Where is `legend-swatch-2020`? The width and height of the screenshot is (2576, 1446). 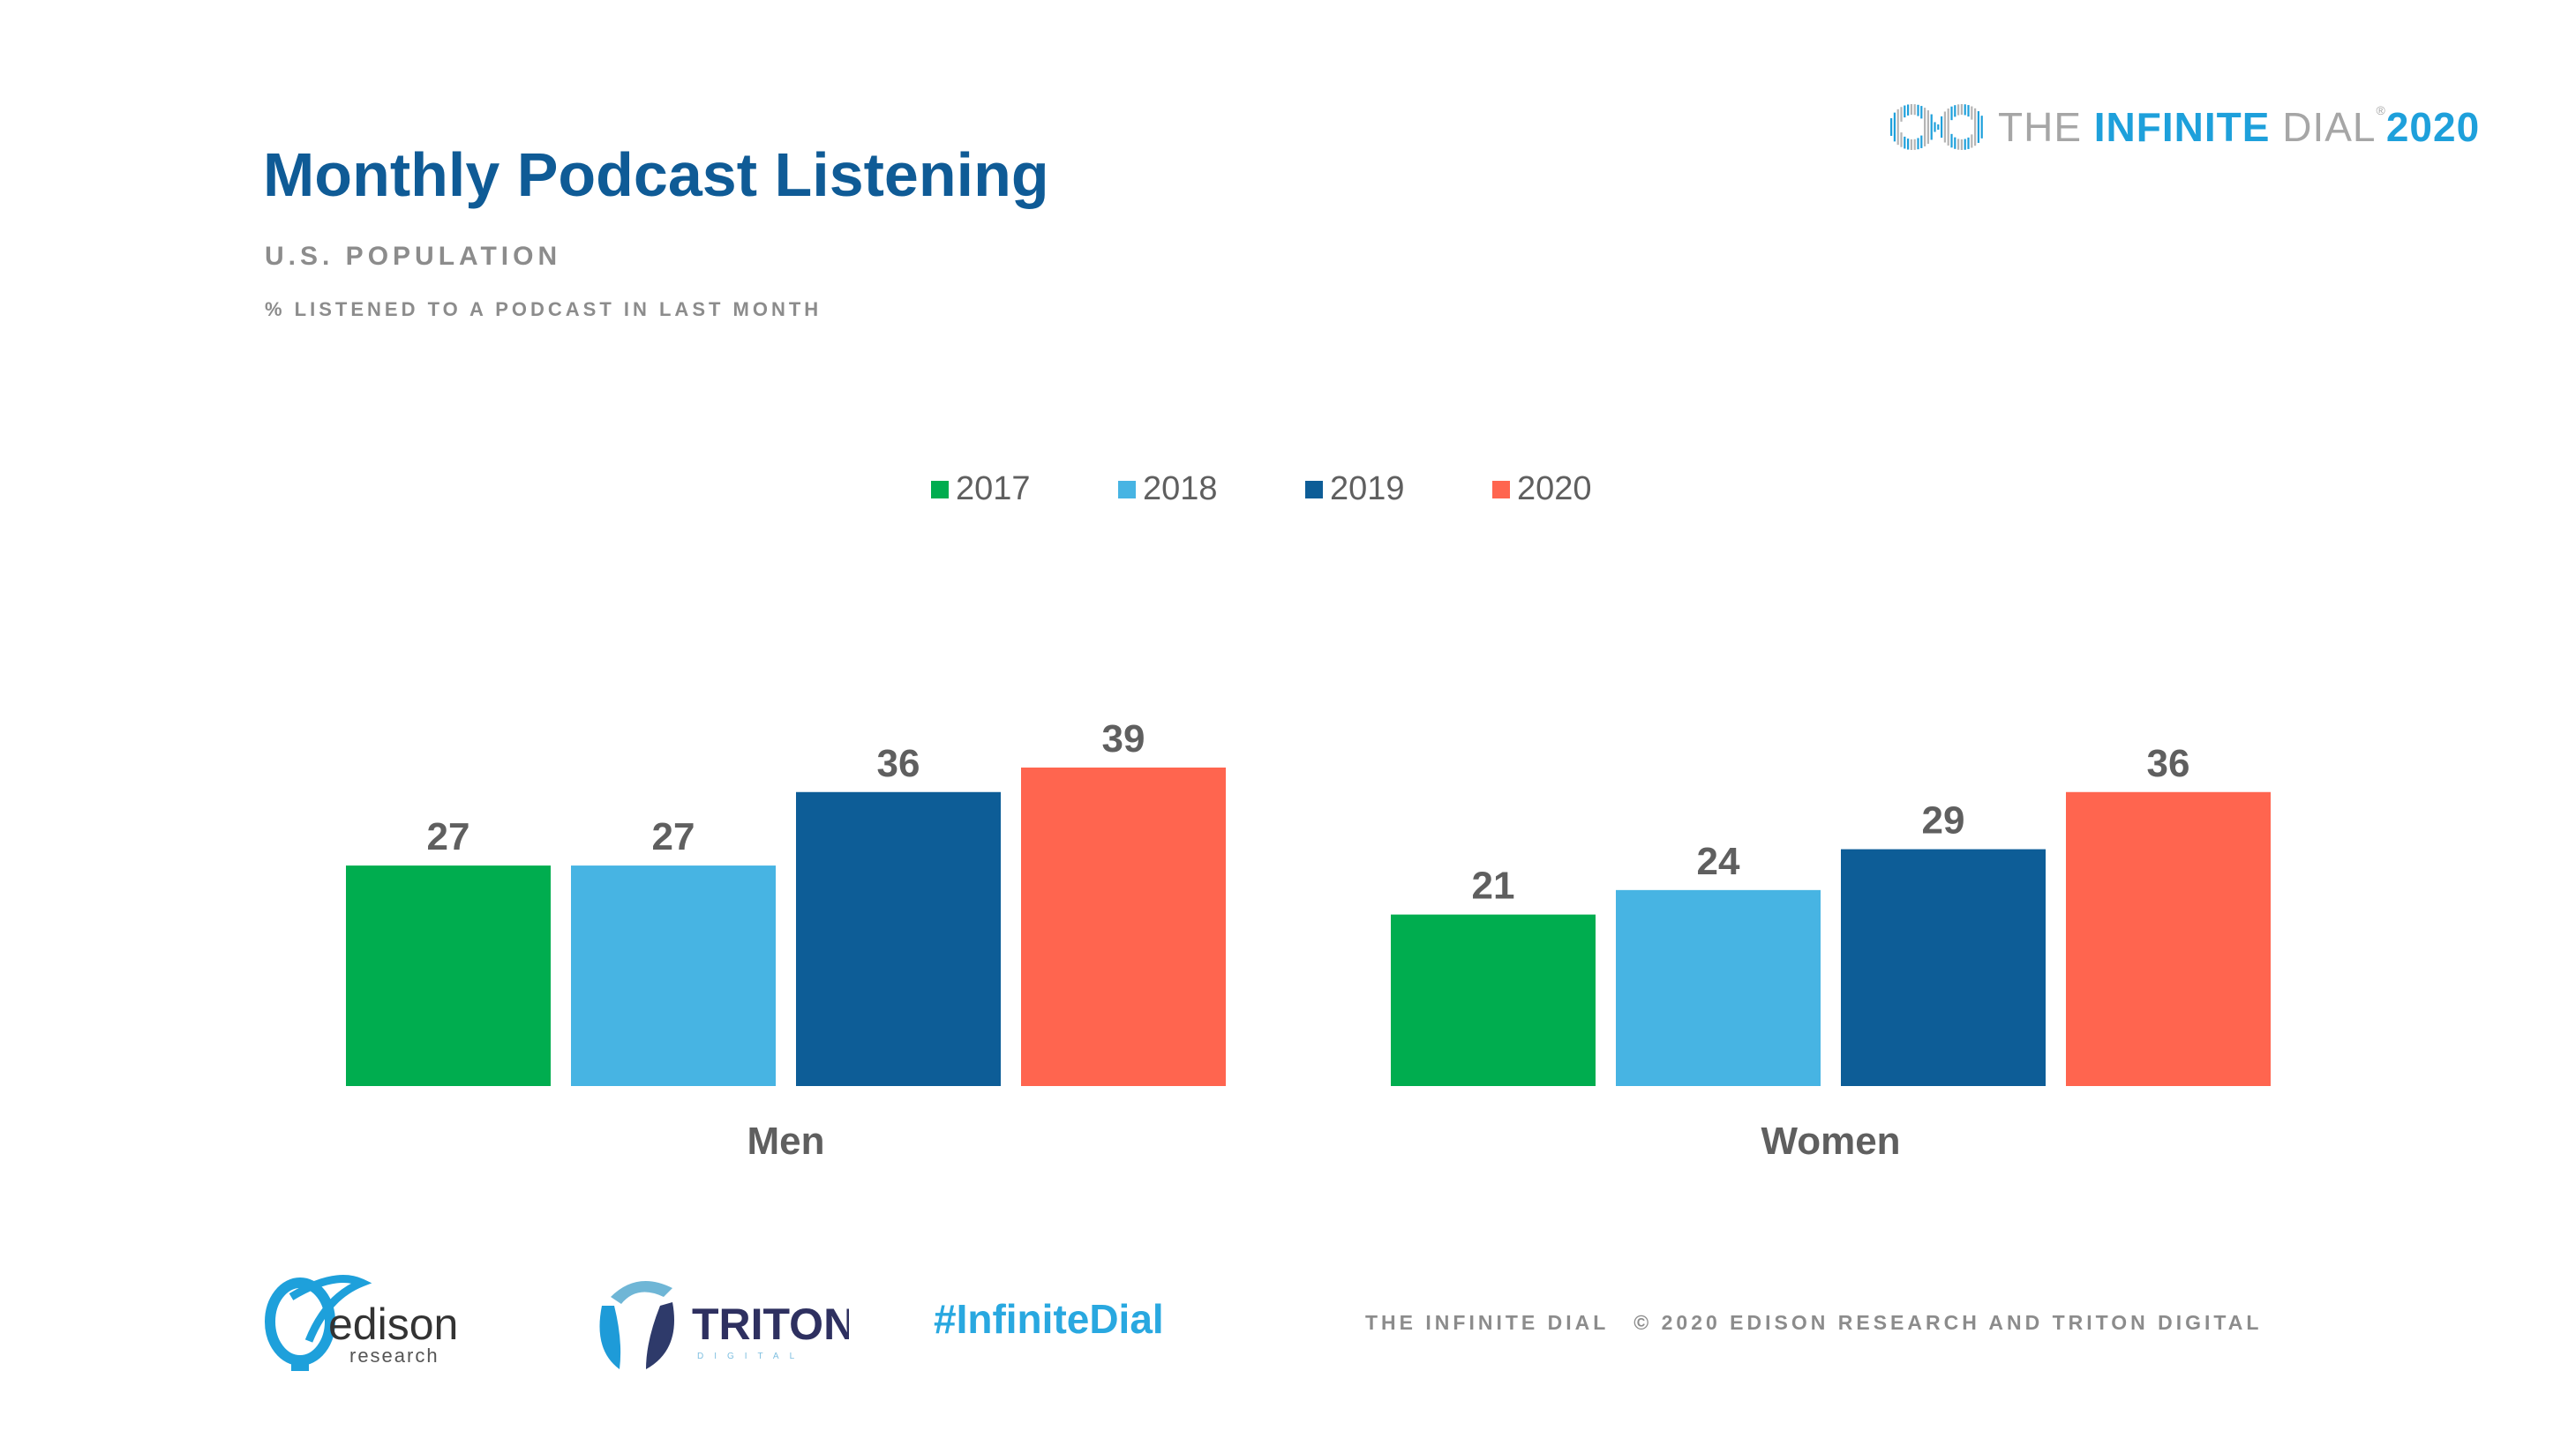 legend-swatch-2020 is located at coordinates (1501, 489).